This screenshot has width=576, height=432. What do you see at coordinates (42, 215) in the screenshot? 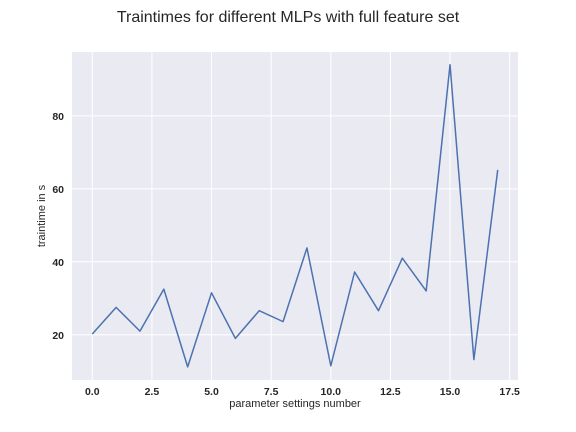
I see `y-axis-label: traintime in s` at bounding box center [42, 215].